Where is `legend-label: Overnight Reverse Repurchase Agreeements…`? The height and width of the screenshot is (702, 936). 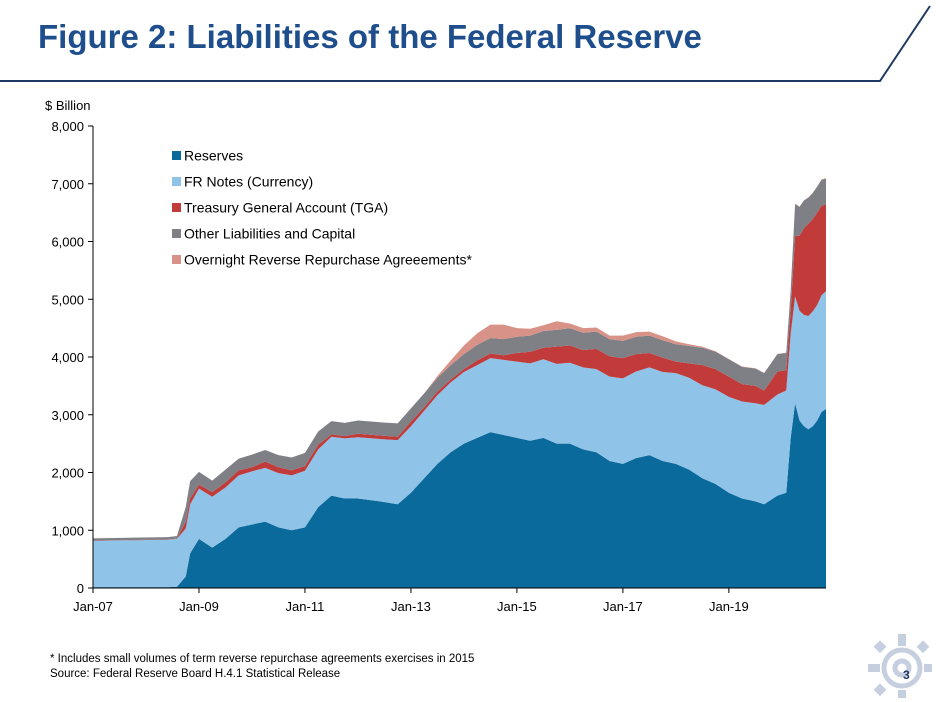
legend-label: Overnight Reverse Repurchase Agreeements… is located at coordinates (328, 260).